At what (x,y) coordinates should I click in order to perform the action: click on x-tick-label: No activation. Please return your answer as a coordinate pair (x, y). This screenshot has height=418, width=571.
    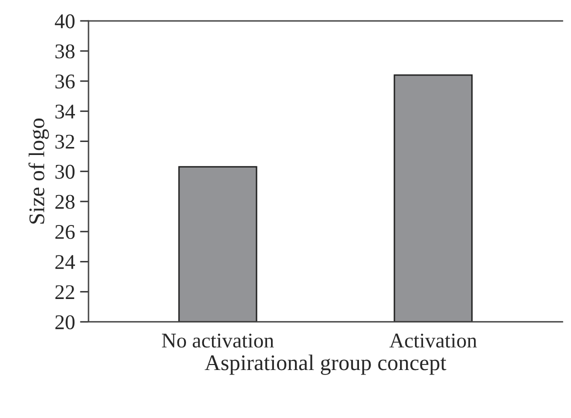
    Looking at the image, I should click on (218, 341).